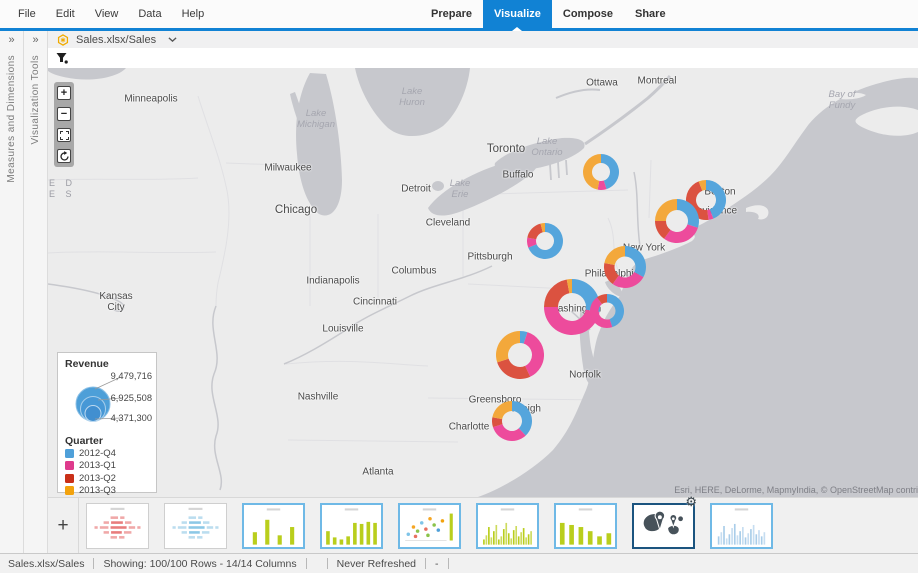 The height and width of the screenshot is (573, 918). I want to click on city-label: Cleveland, so click(448, 223).